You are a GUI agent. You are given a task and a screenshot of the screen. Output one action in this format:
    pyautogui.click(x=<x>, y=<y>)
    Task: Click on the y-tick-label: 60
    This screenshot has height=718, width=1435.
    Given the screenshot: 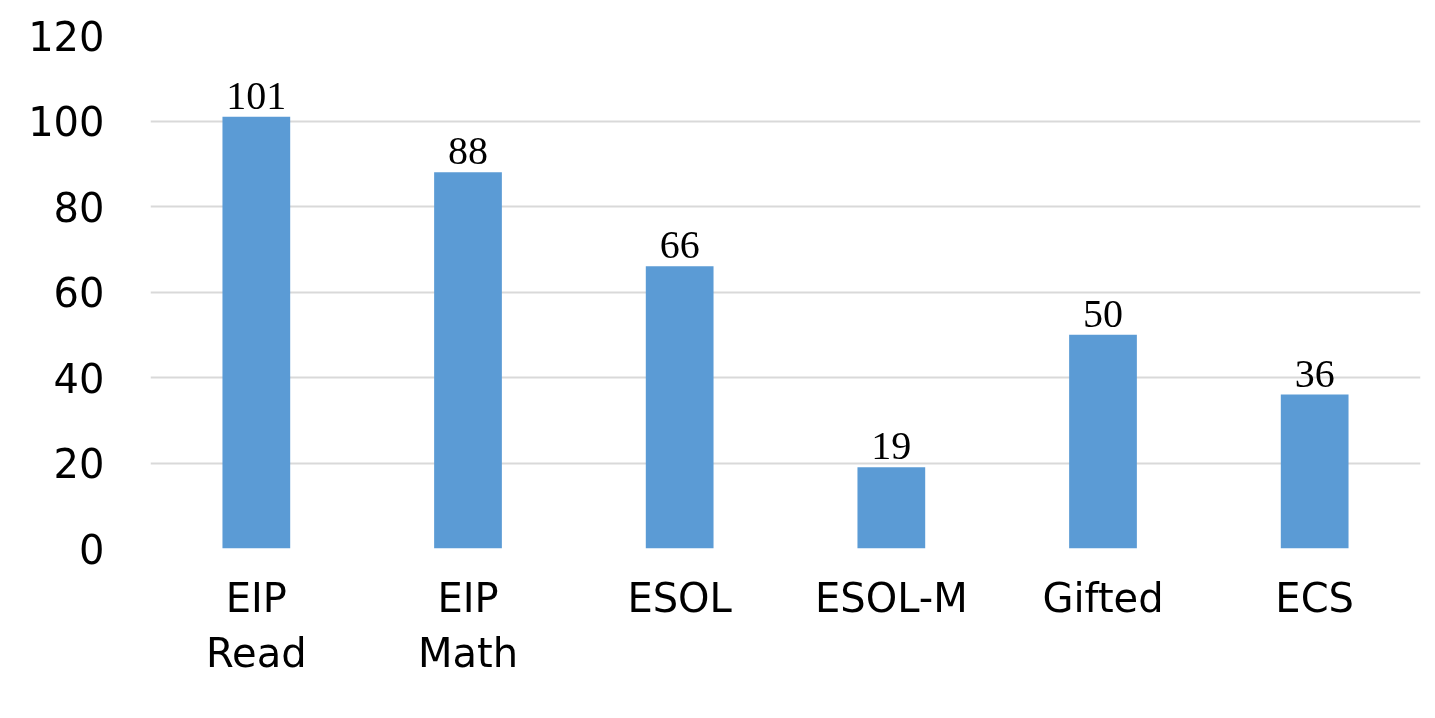 What is the action you would take?
    pyautogui.click(x=79, y=293)
    